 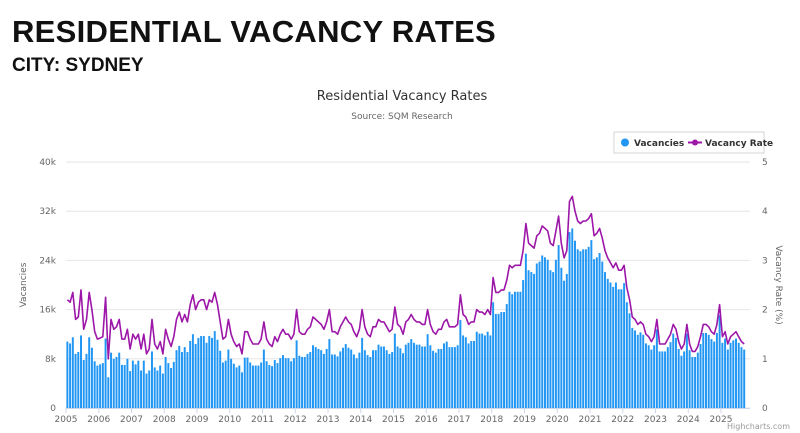 What do you see at coordinates (758, 426) in the screenshot?
I see `credits-link: Highcharts.com` at bounding box center [758, 426].